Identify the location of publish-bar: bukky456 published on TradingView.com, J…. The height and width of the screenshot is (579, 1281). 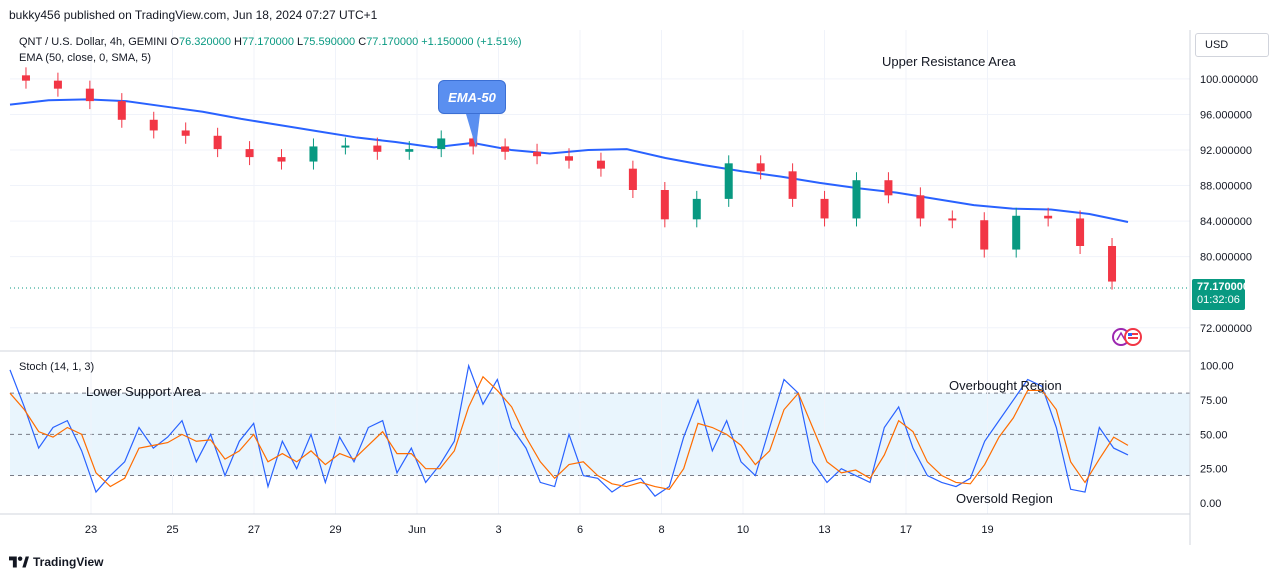
(640, 15).